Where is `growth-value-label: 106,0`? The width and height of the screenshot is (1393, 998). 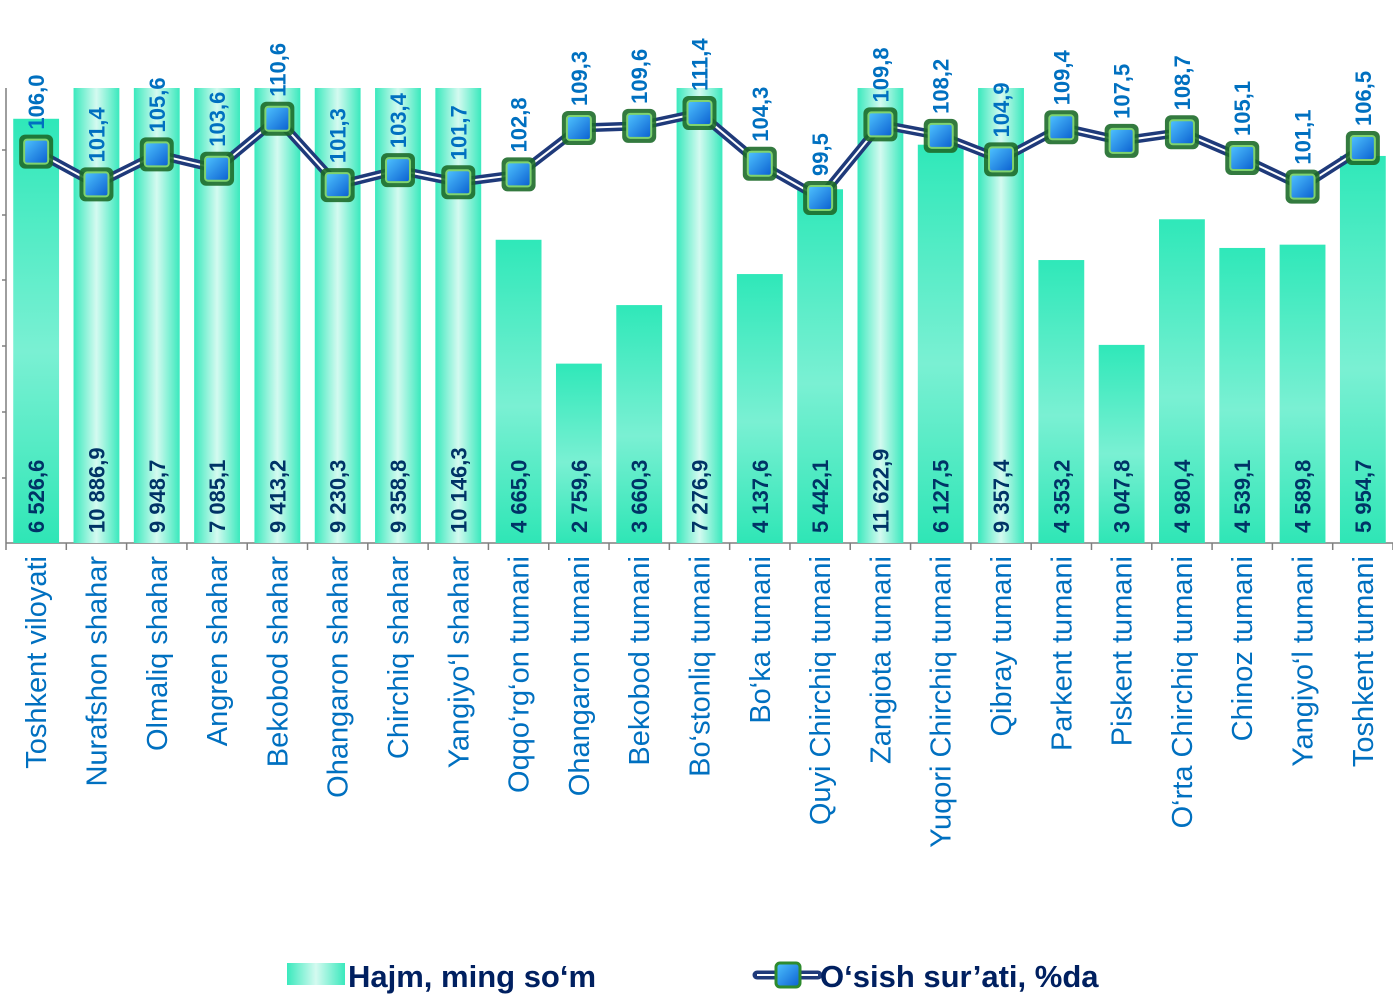 growth-value-label: 106,0 is located at coordinates (36, 102).